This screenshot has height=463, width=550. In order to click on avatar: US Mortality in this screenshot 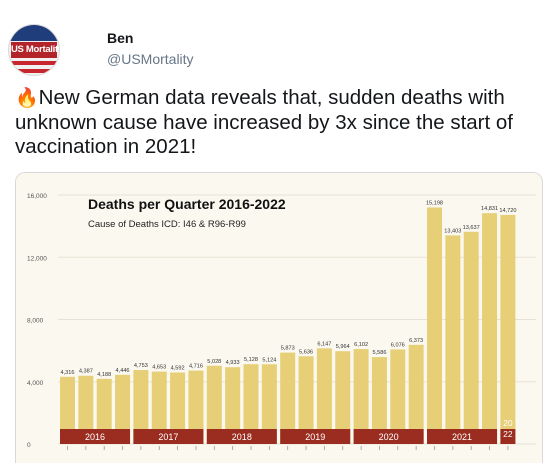, I will do `click(34, 50)`.